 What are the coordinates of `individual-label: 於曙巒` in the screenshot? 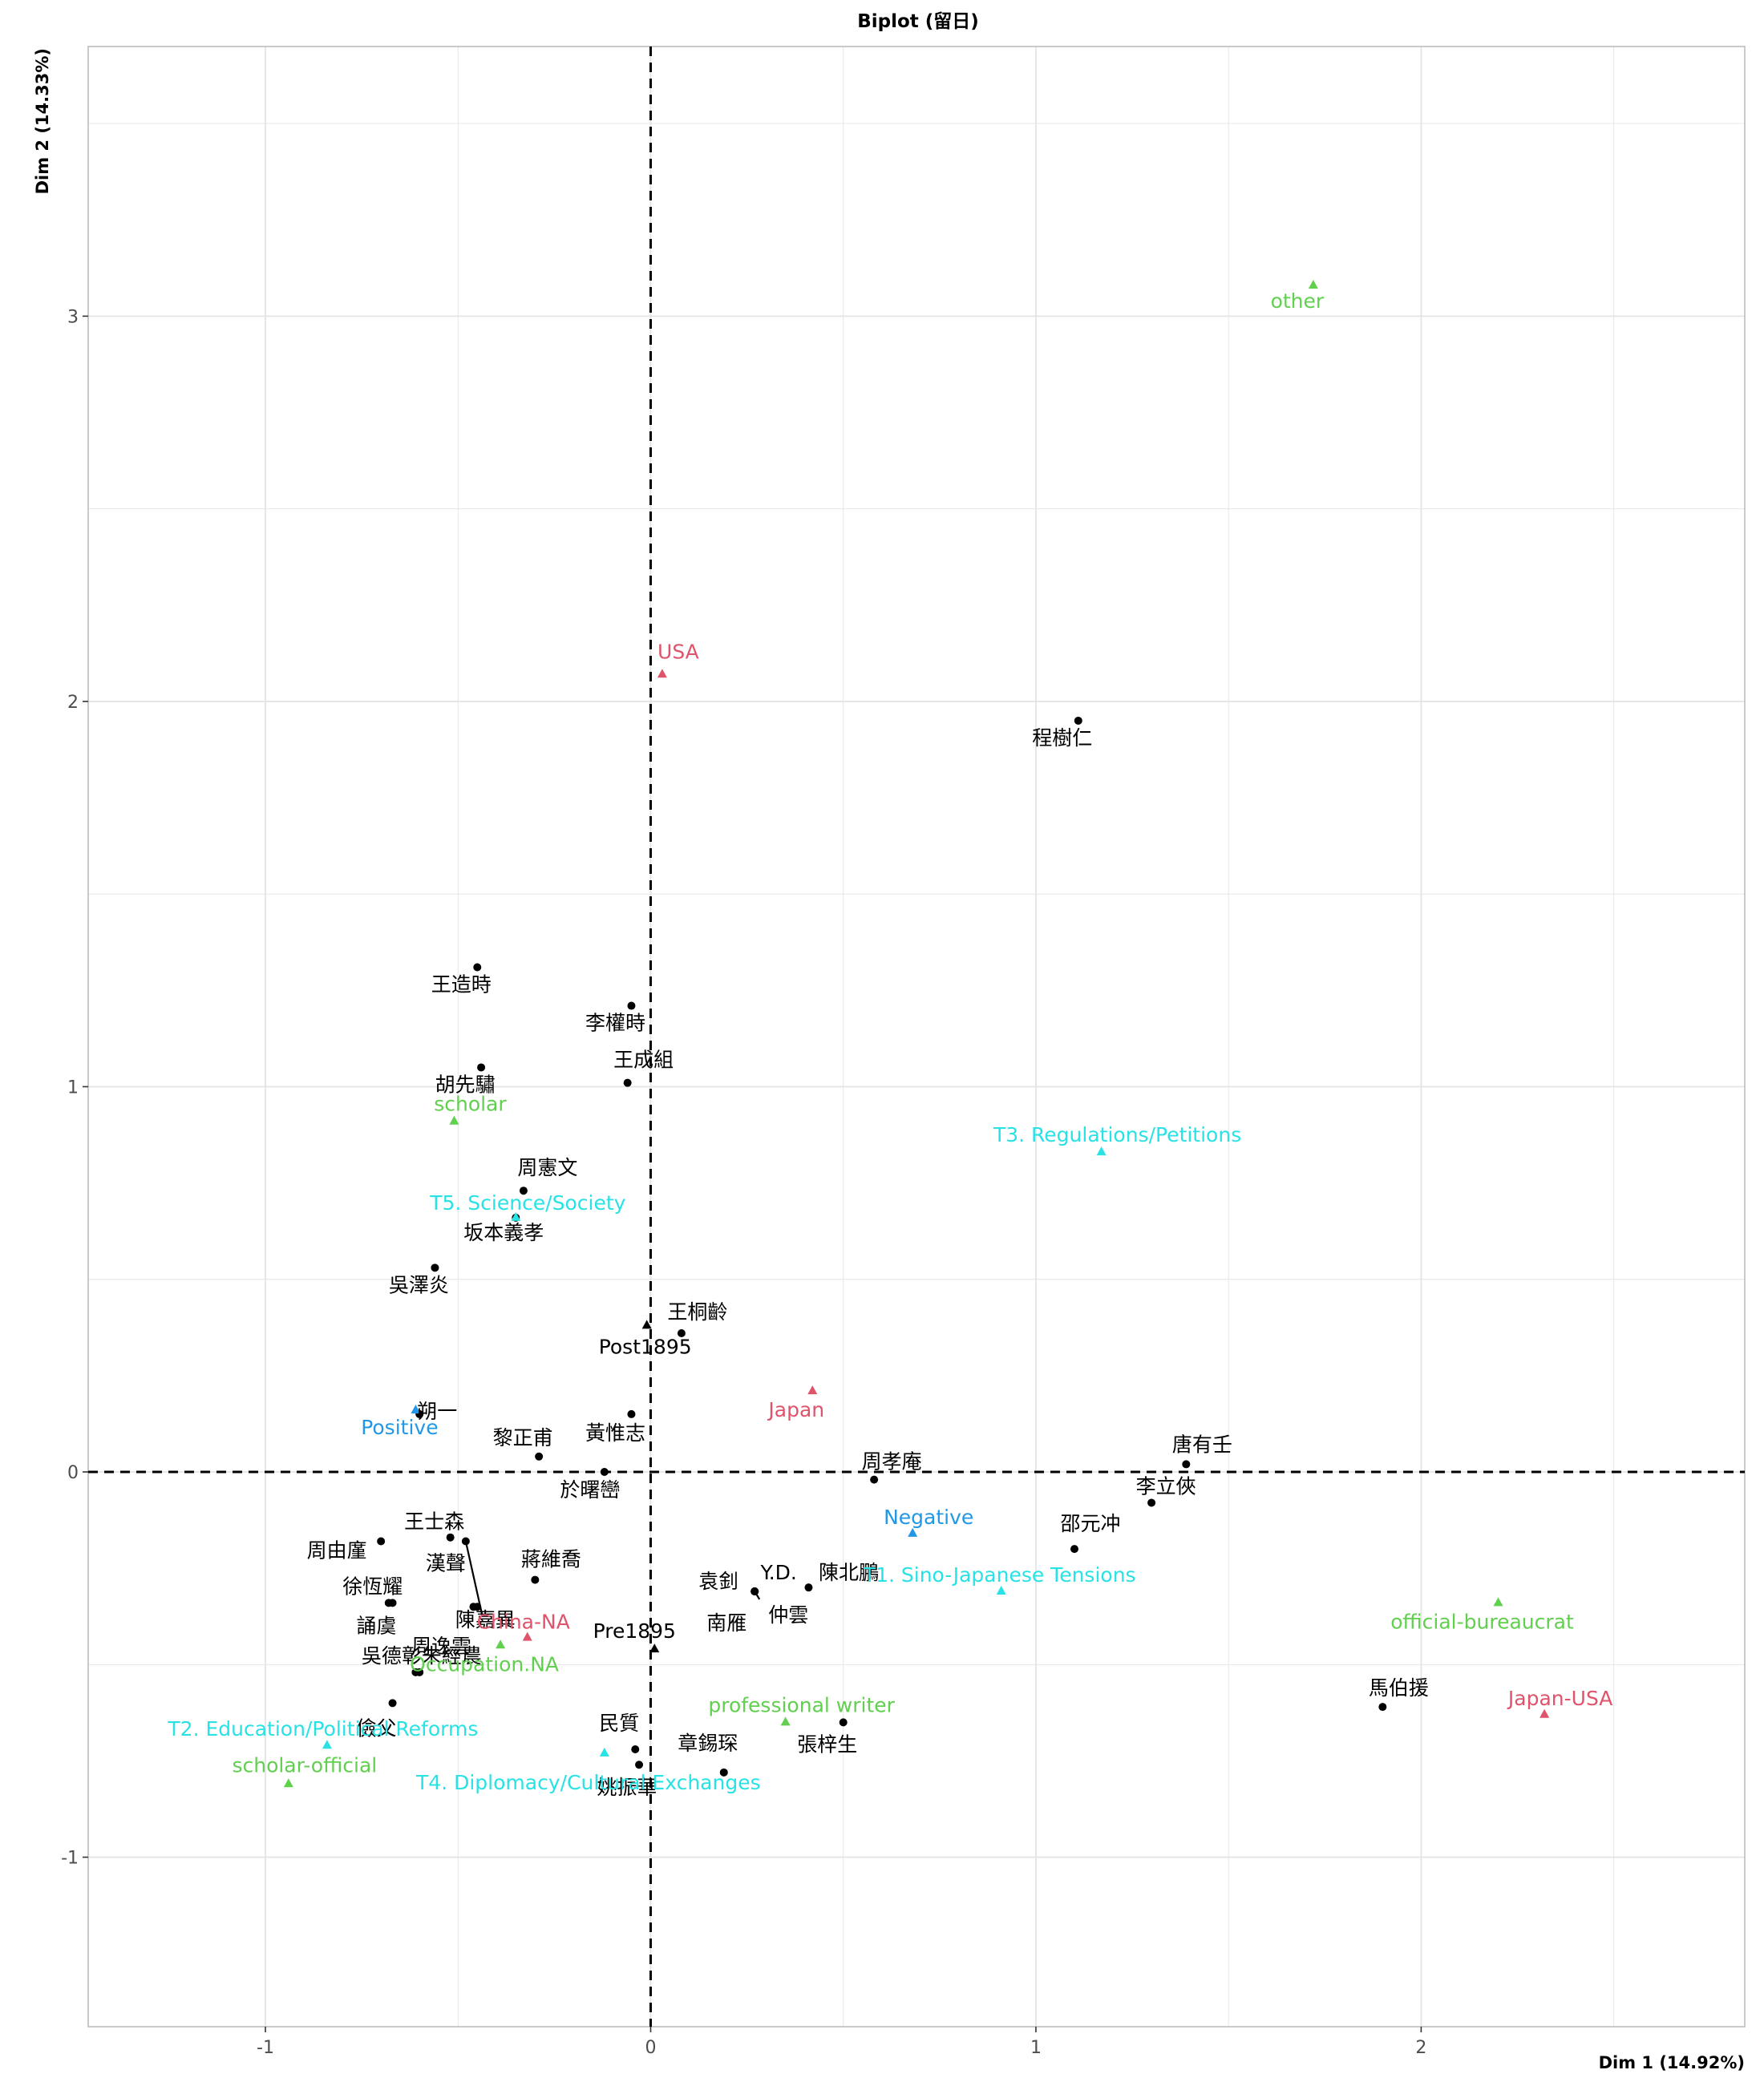 It's located at (590, 1490).